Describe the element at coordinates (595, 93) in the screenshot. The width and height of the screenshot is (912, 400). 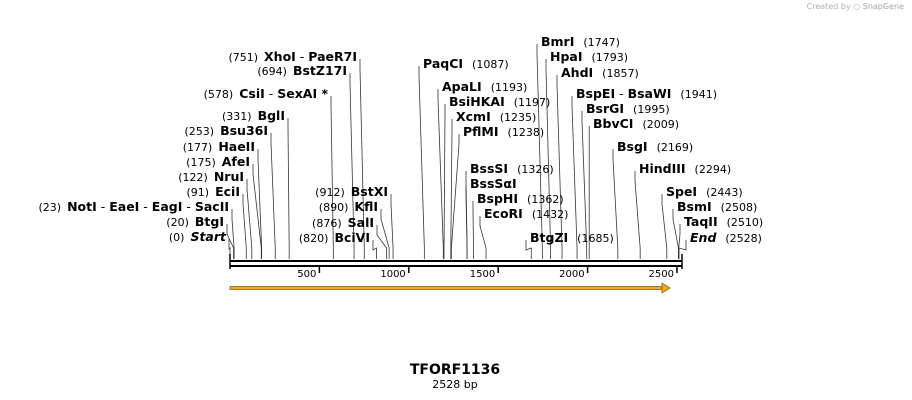
I see `site-name-part: BspEI` at that location.